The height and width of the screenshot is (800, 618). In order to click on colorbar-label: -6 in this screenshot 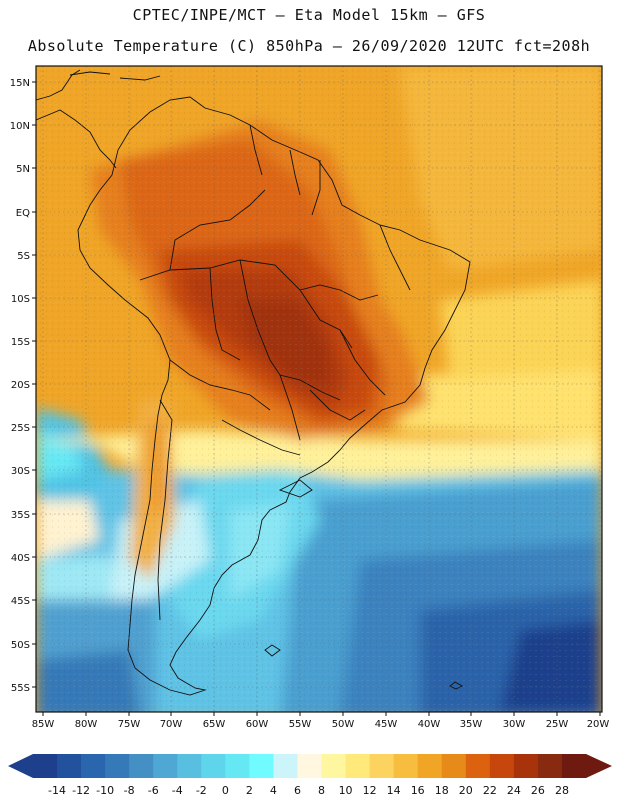, I will do `click(153, 790)`.